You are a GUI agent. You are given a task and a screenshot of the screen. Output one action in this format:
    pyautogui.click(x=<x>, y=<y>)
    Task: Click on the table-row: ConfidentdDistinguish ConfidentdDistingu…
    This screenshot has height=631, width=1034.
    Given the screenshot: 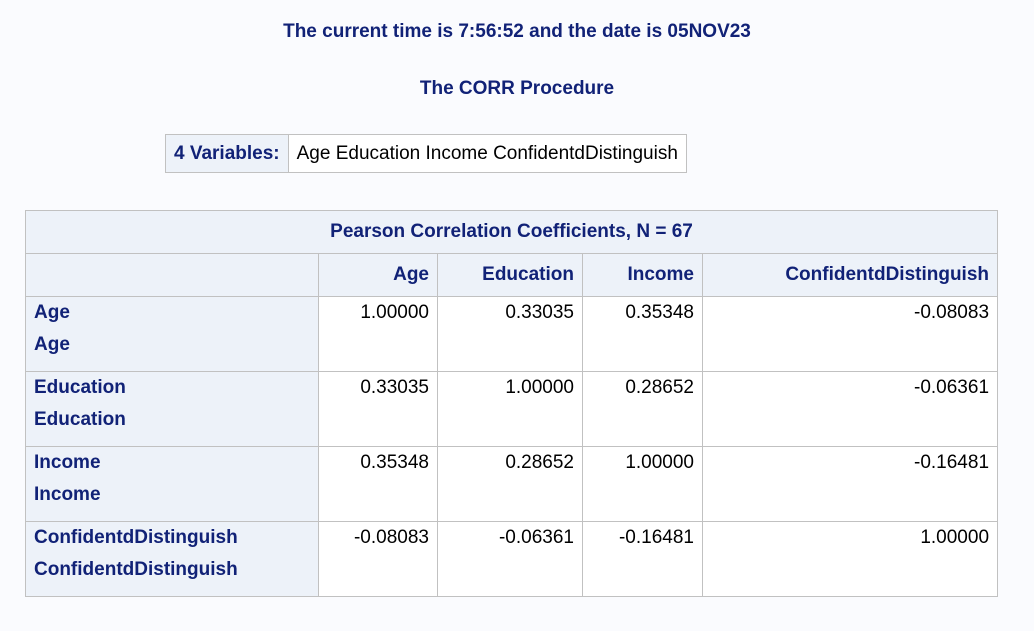 What is the action you would take?
    pyautogui.click(x=512, y=559)
    